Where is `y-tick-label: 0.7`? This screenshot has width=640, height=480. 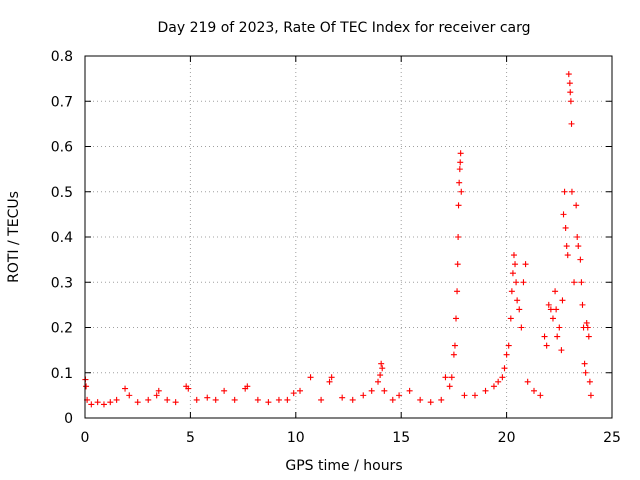
y-tick-label: 0.7 is located at coordinates (62, 102).